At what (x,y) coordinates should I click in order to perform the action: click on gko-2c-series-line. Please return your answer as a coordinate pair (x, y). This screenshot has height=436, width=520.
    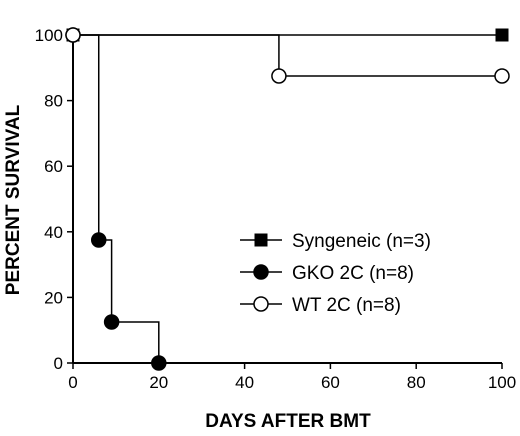
    Looking at the image, I should click on (116, 198).